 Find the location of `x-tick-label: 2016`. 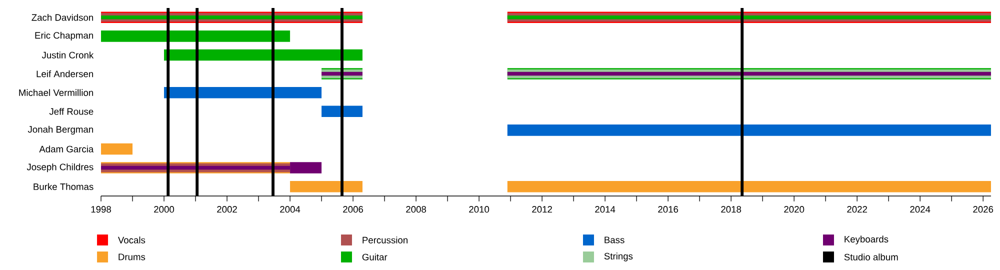

x-tick-label: 2016 is located at coordinates (668, 209).